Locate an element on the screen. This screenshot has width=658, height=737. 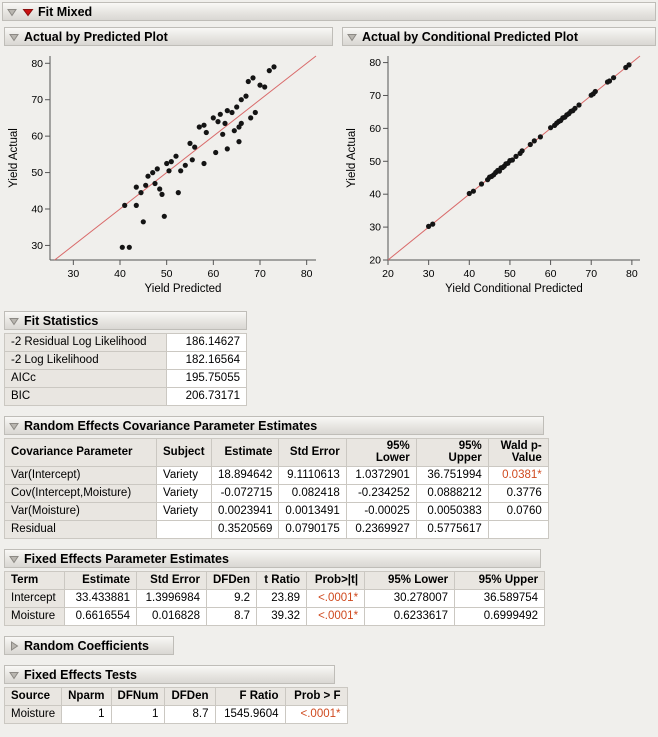
section-title: Random Coefficients is located at coordinates (87, 645).